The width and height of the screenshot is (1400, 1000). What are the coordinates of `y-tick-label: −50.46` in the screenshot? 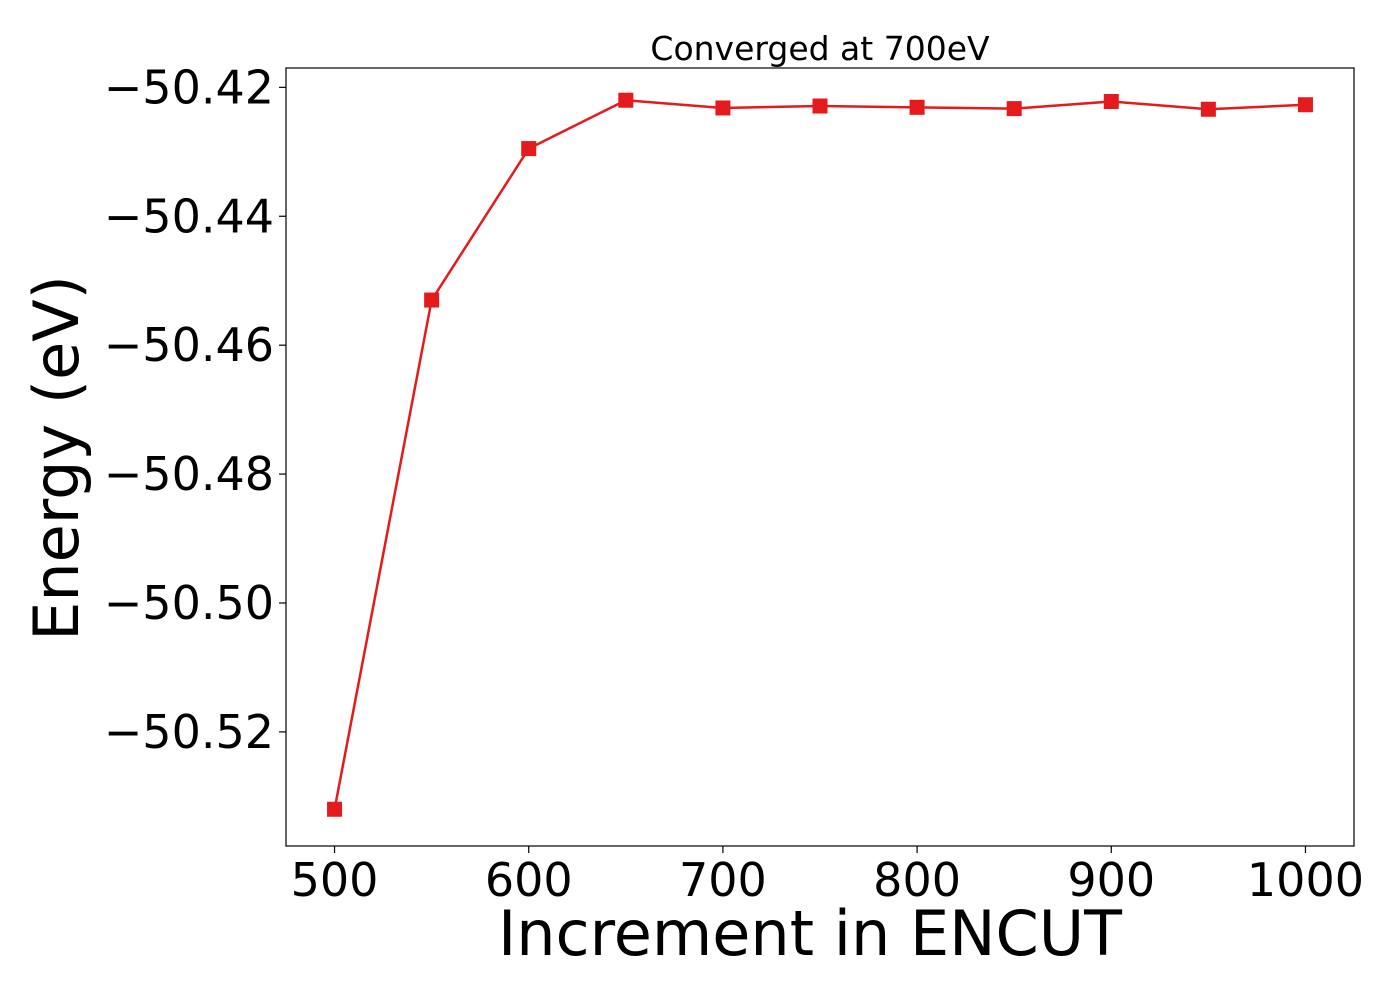 It's located at (189, 345).